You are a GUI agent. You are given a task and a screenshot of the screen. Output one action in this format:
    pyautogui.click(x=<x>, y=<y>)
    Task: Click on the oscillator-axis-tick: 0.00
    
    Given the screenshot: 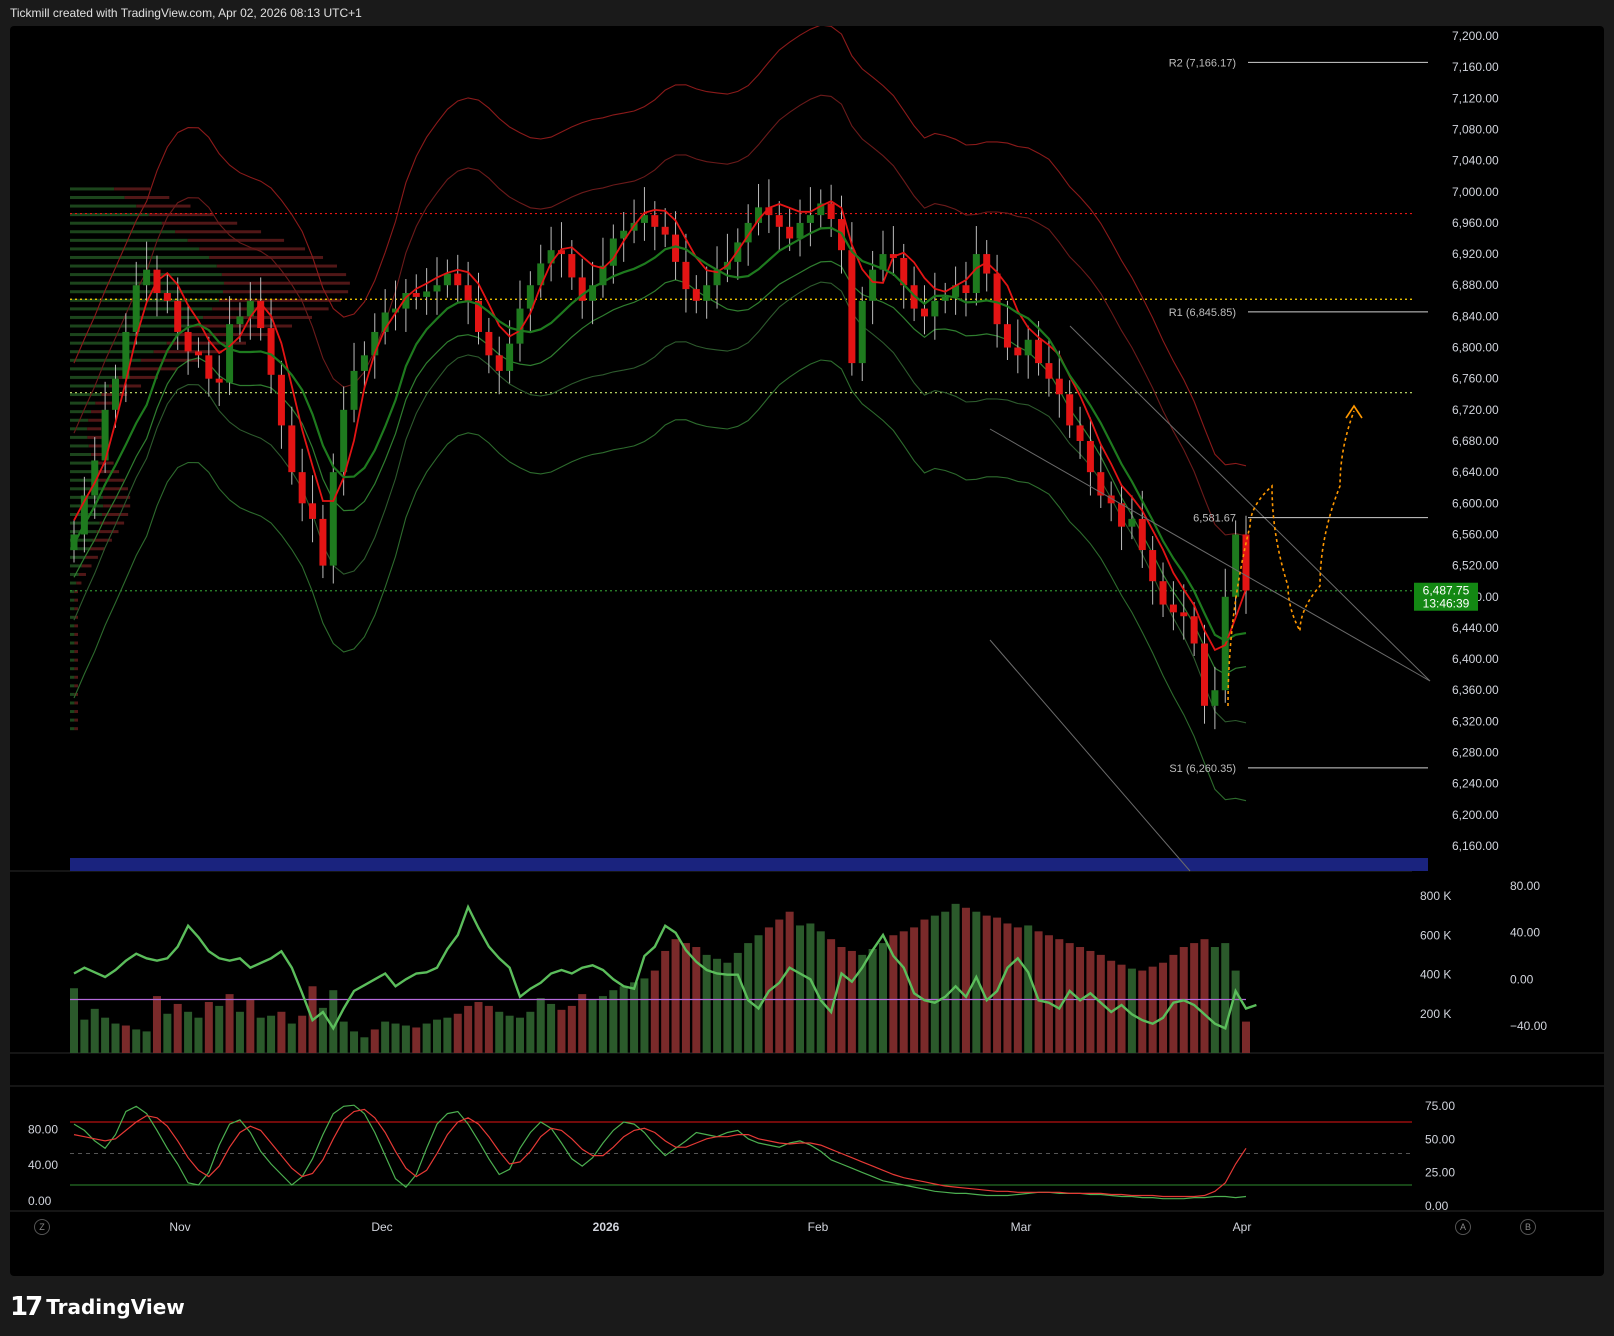 What is the action you would take?
    pyautogui.click(x=1522, y=979)
    